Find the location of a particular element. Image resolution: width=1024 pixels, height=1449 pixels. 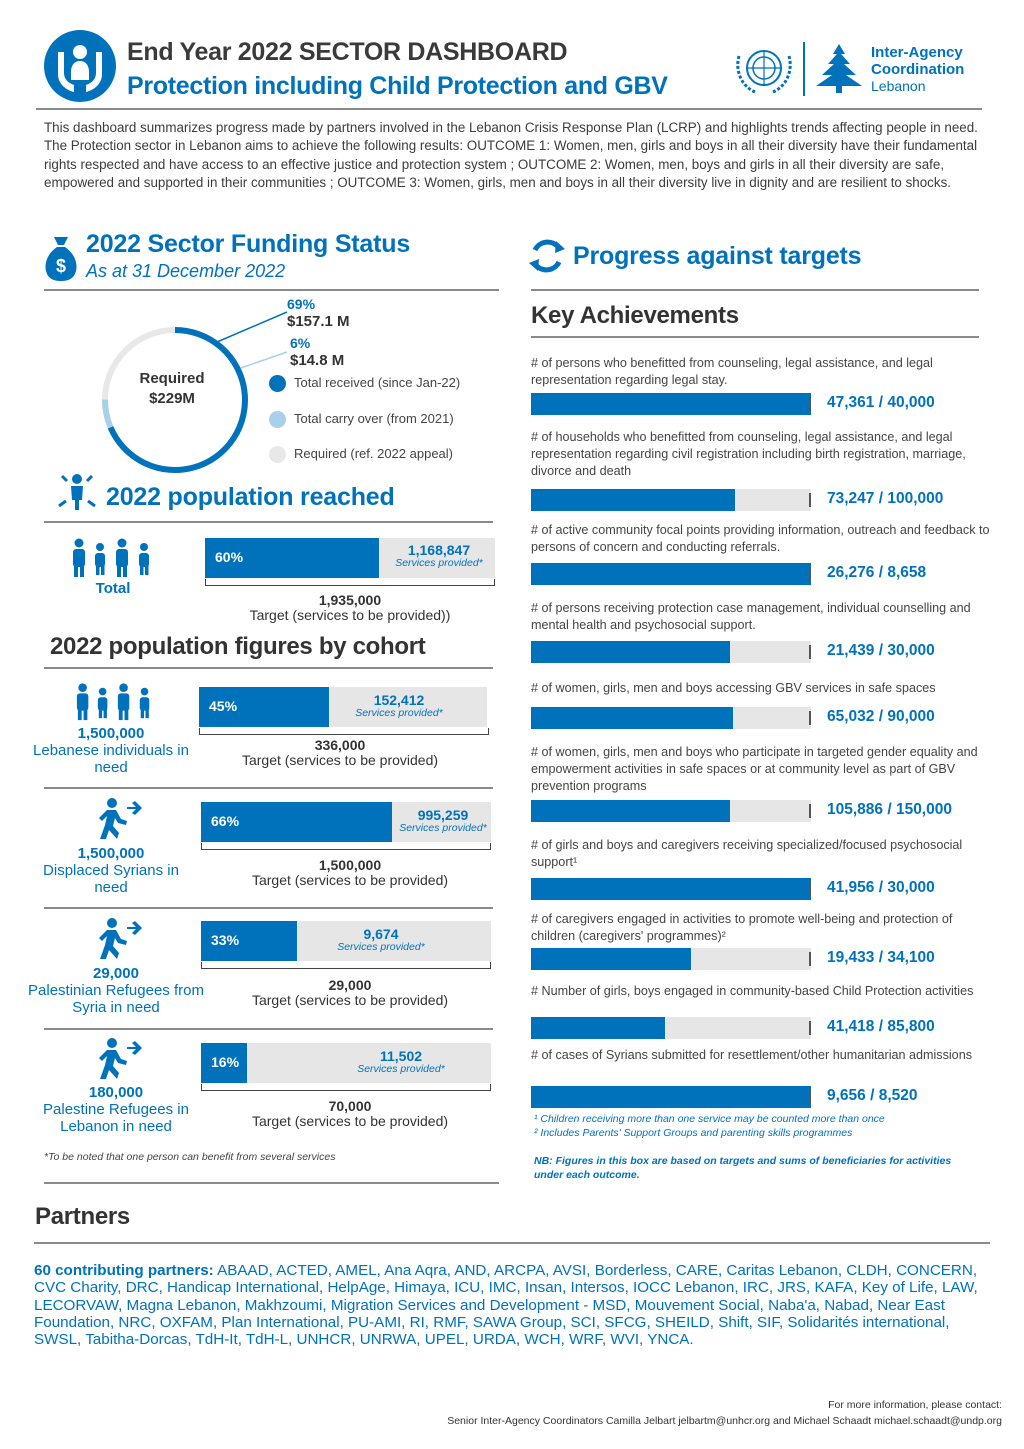

cohort-bar: 66% 995,259 Services provided* is located at coordinates (346, 822).